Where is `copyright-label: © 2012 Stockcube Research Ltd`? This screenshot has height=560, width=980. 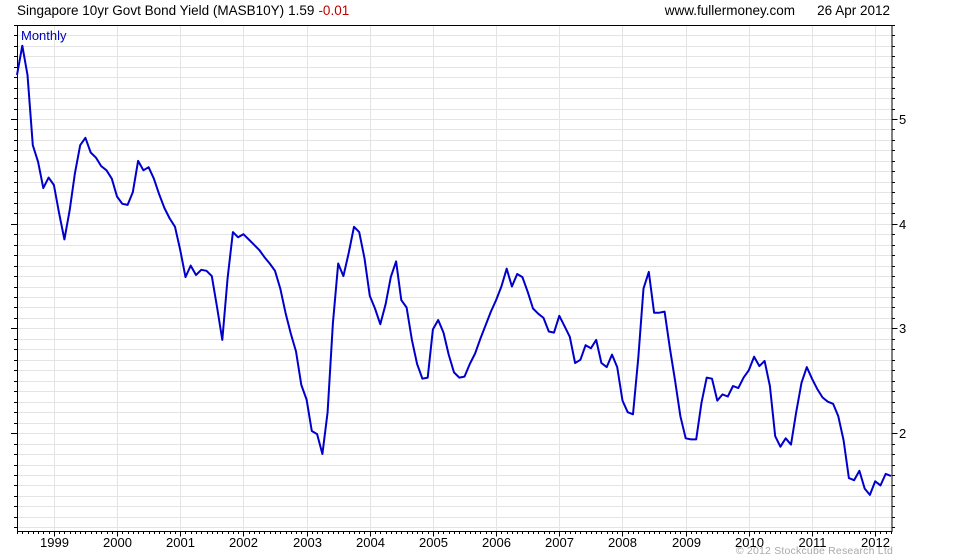 copyright-label: © 2012 Stockcube Research Ltd is located at coordinates (814, 551).